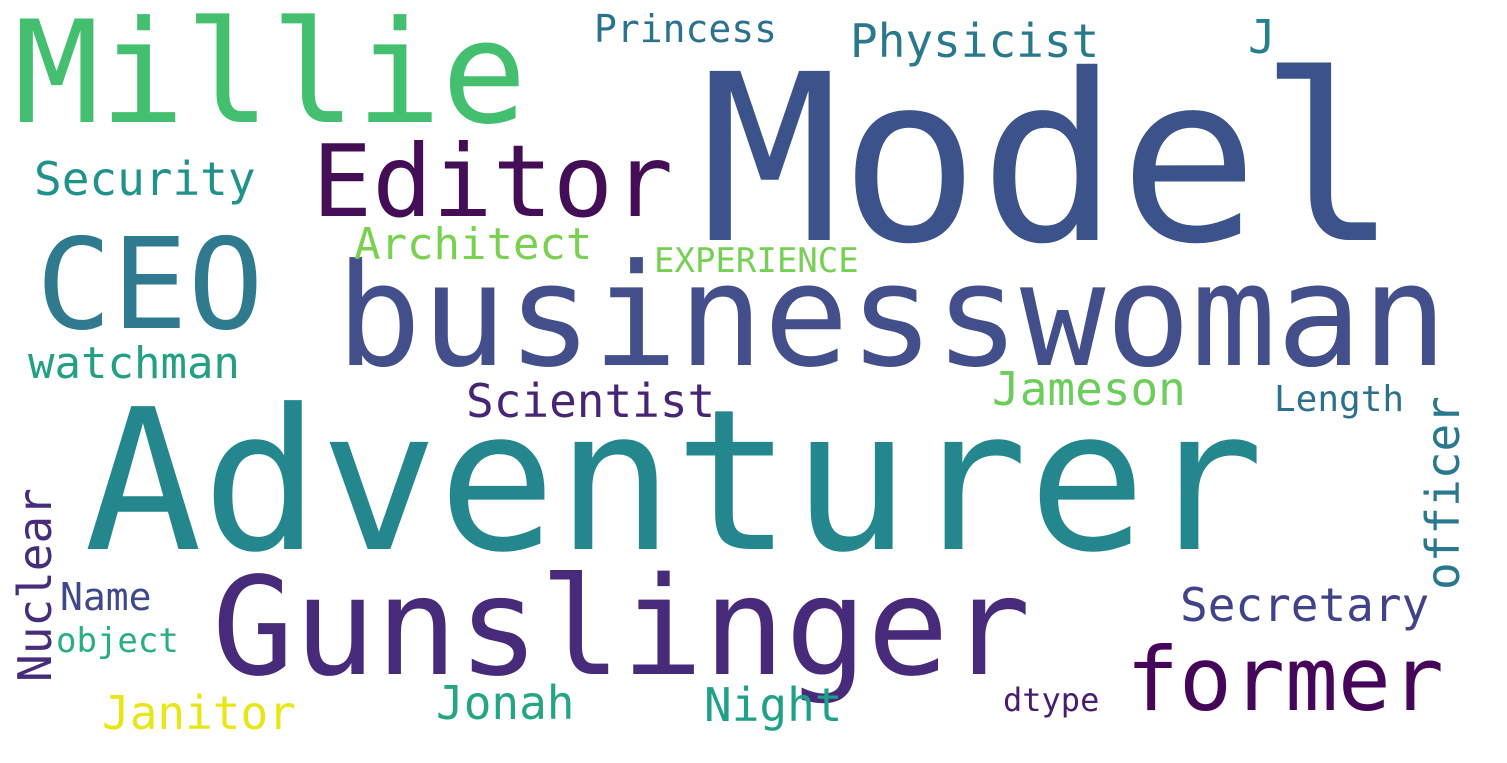 This screenshot has height=763, width=1507. Describe the element at coordinates (756, 261) in the screenshot. I see `word-experience: EXPERIENCE` at that location.